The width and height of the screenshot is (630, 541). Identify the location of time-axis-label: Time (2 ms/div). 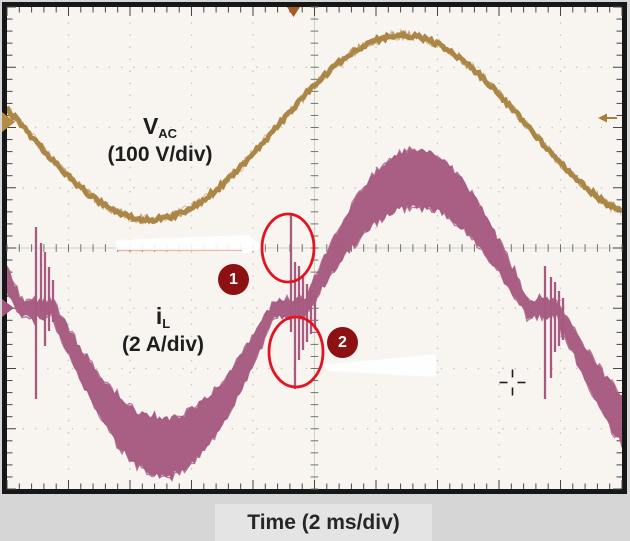
(323, 522).